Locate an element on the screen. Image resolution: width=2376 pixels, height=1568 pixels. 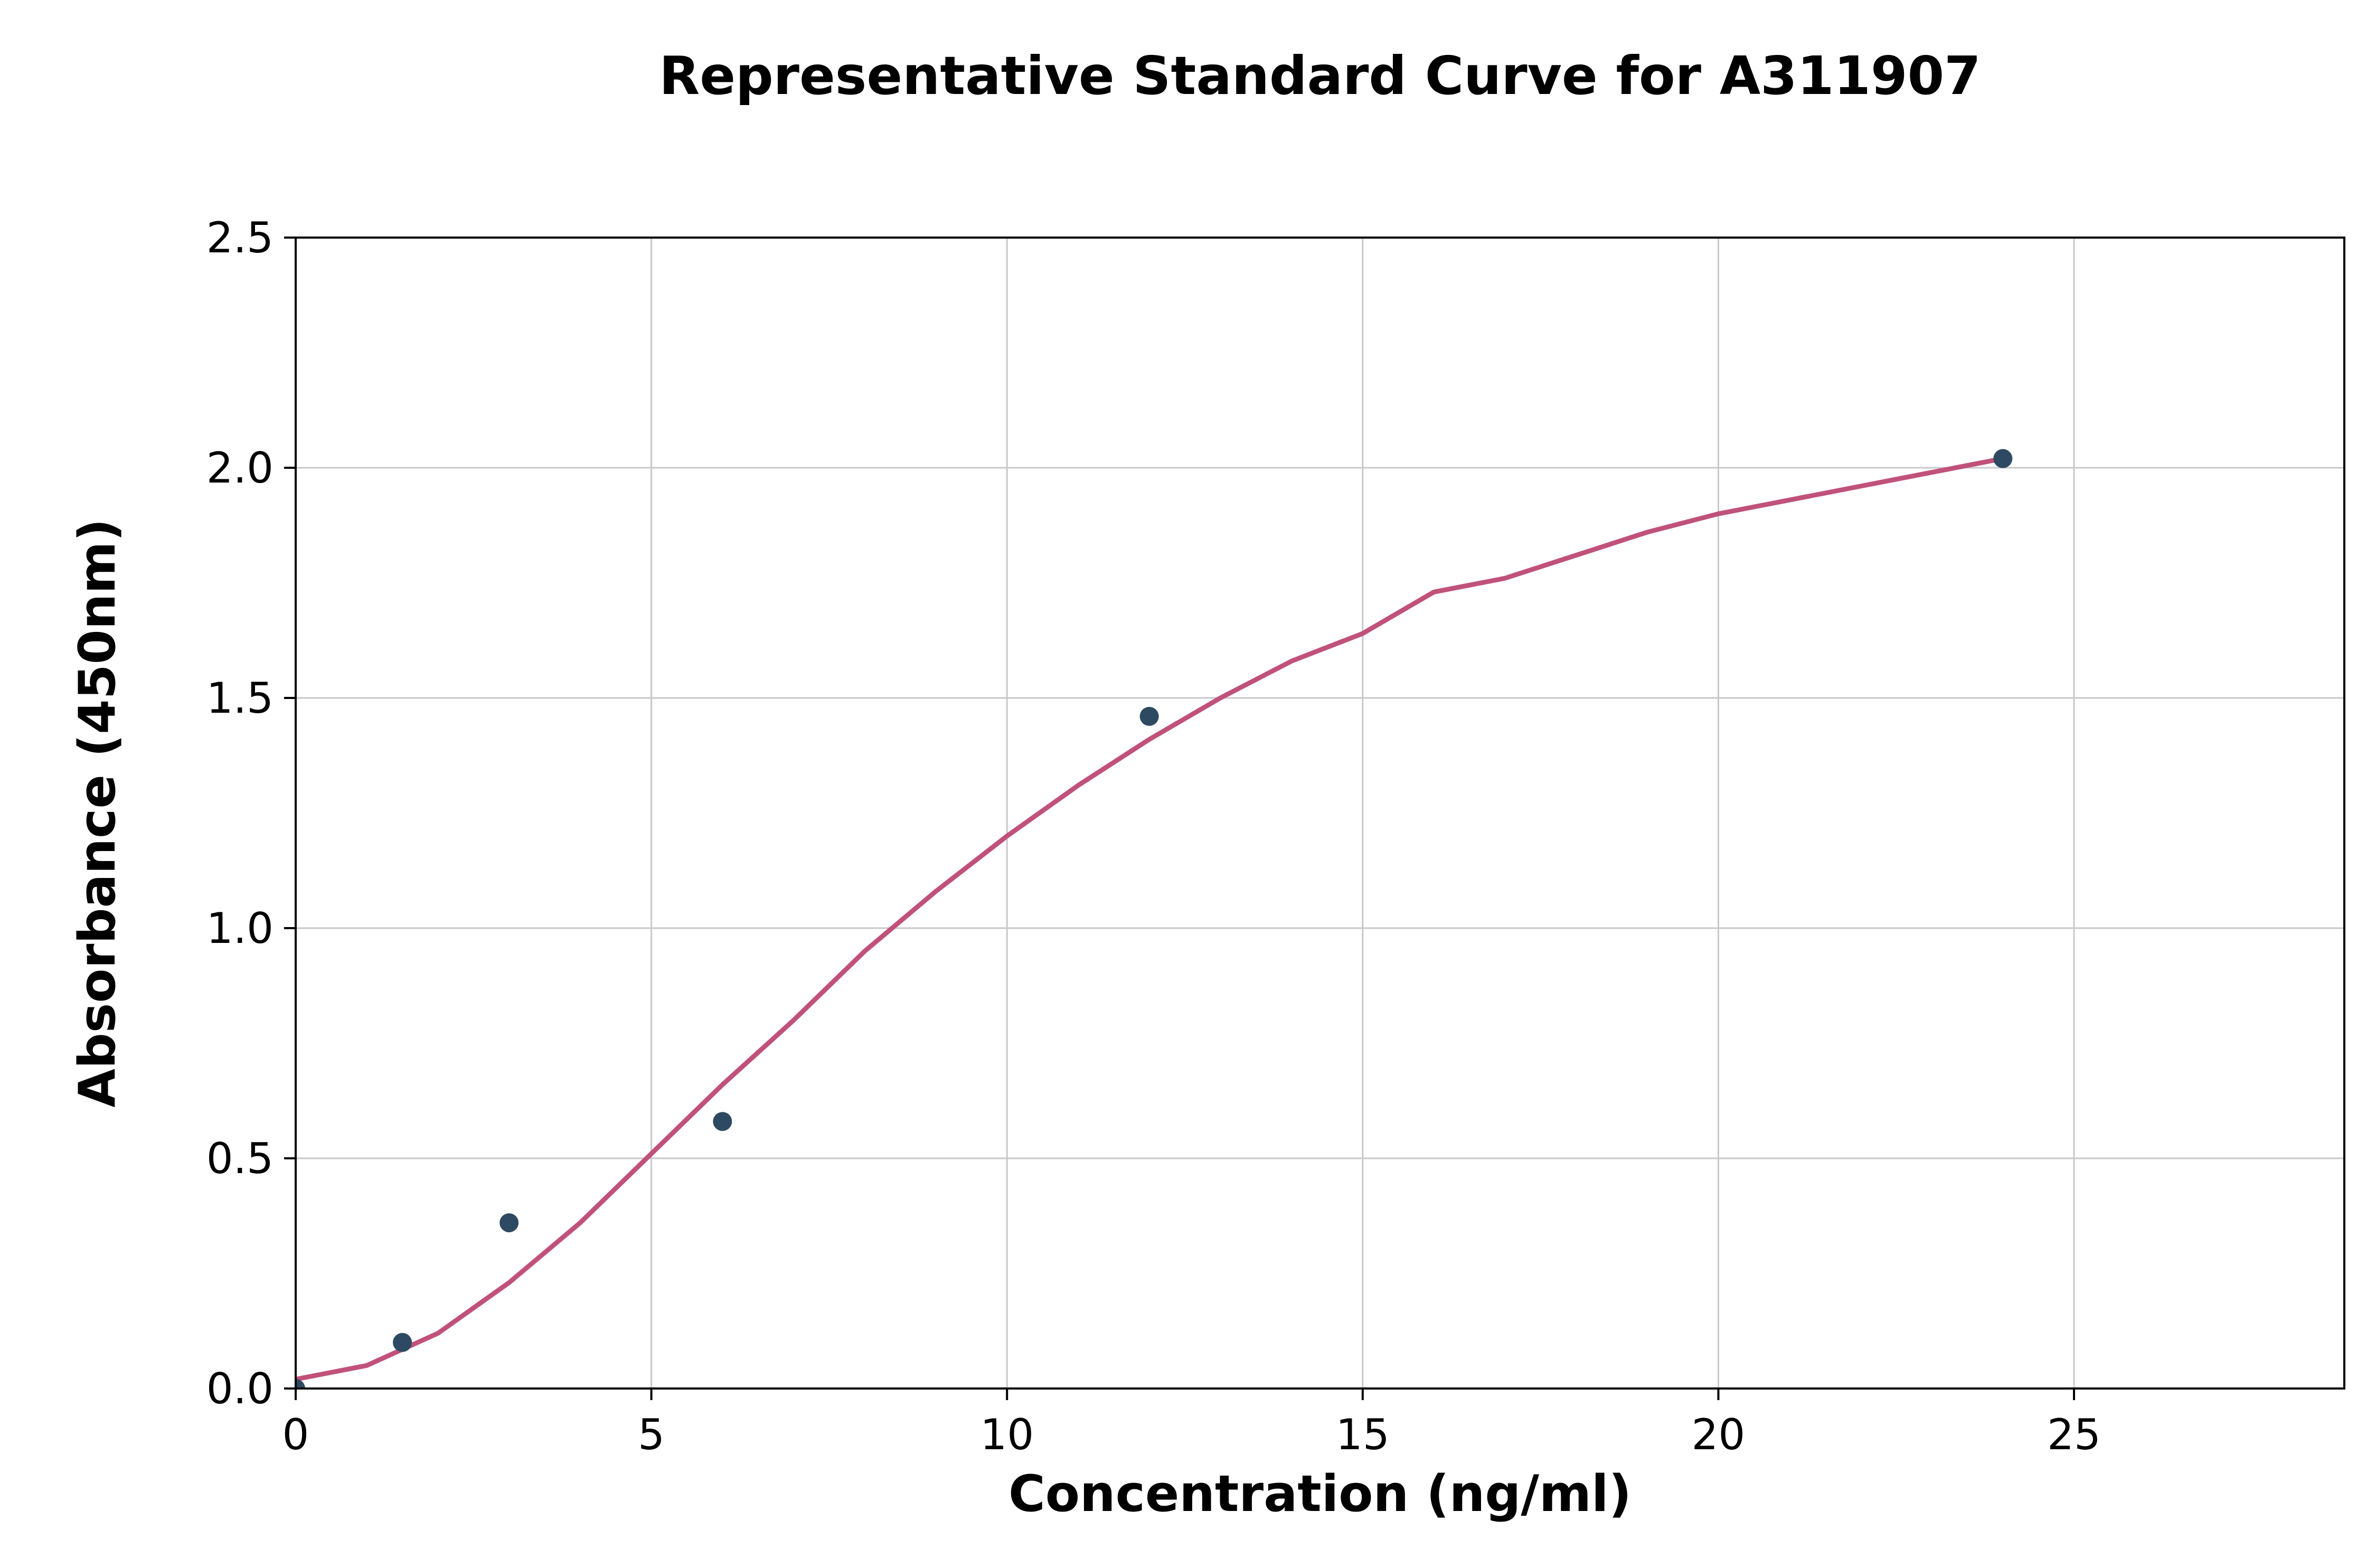
y-tick-label: 1.0 is located at coordinates (240, 928).